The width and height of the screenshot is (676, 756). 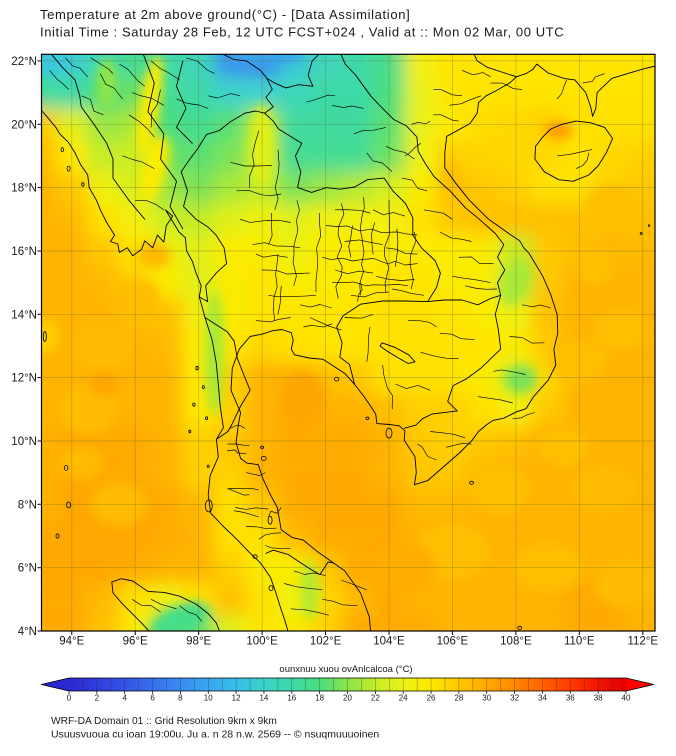 I want to click on svg-text: 2, so click(x=97, y=698).